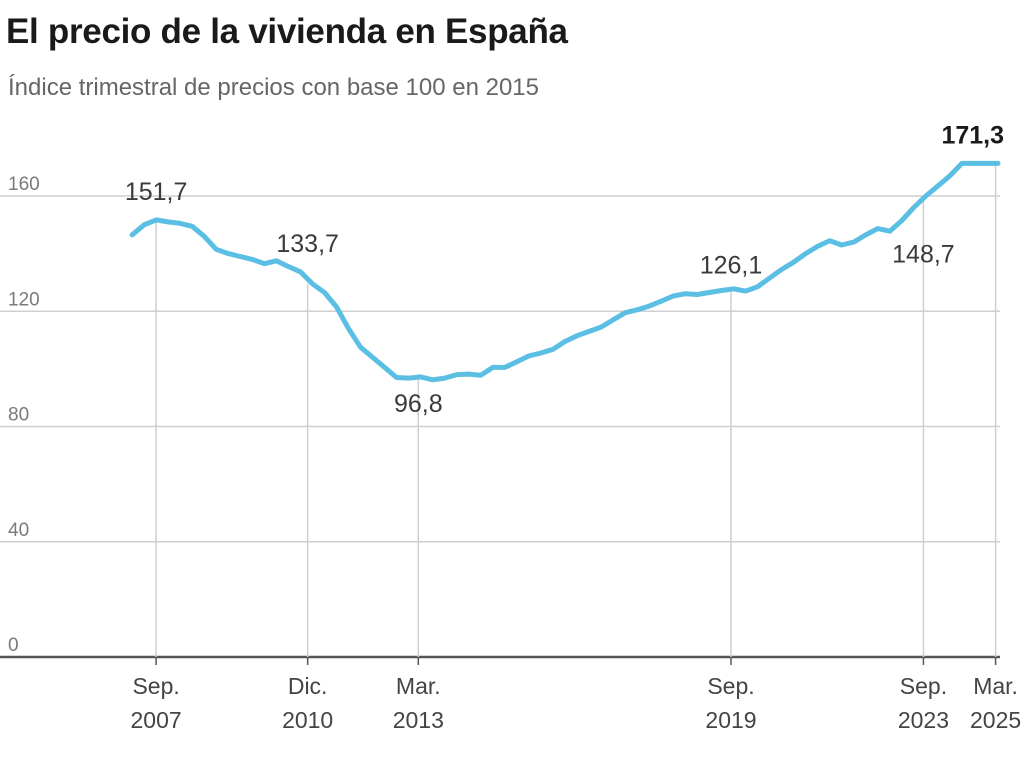  I want to click on data-label: 133,7, so click(307, 244).